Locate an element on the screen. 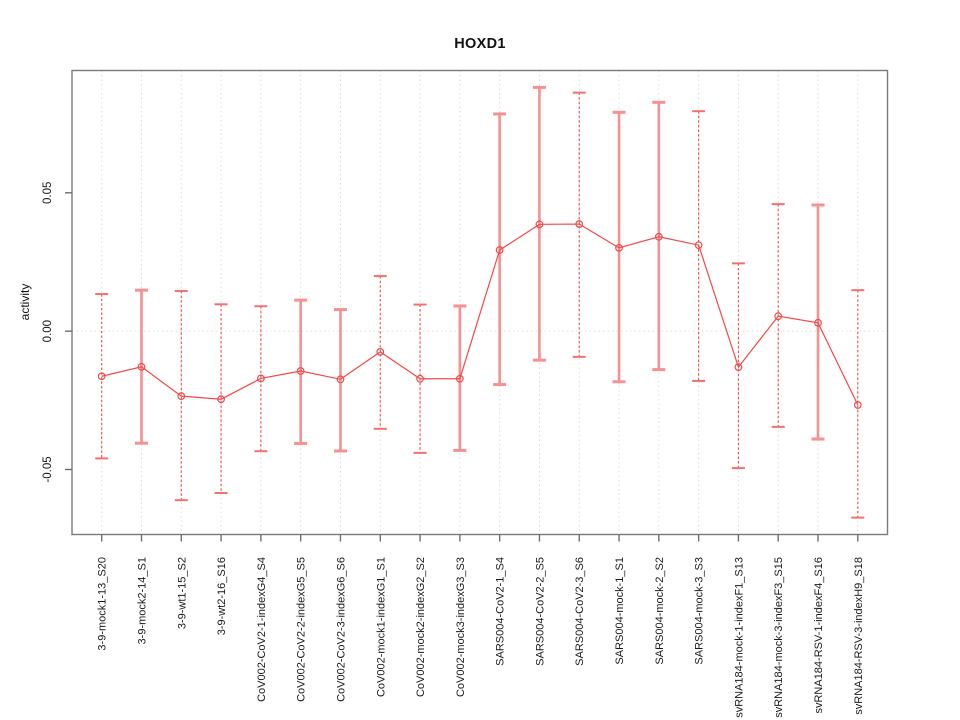  x-tick-label: 3-9-mock1-13_S20 is located at coordinates (103, 604).